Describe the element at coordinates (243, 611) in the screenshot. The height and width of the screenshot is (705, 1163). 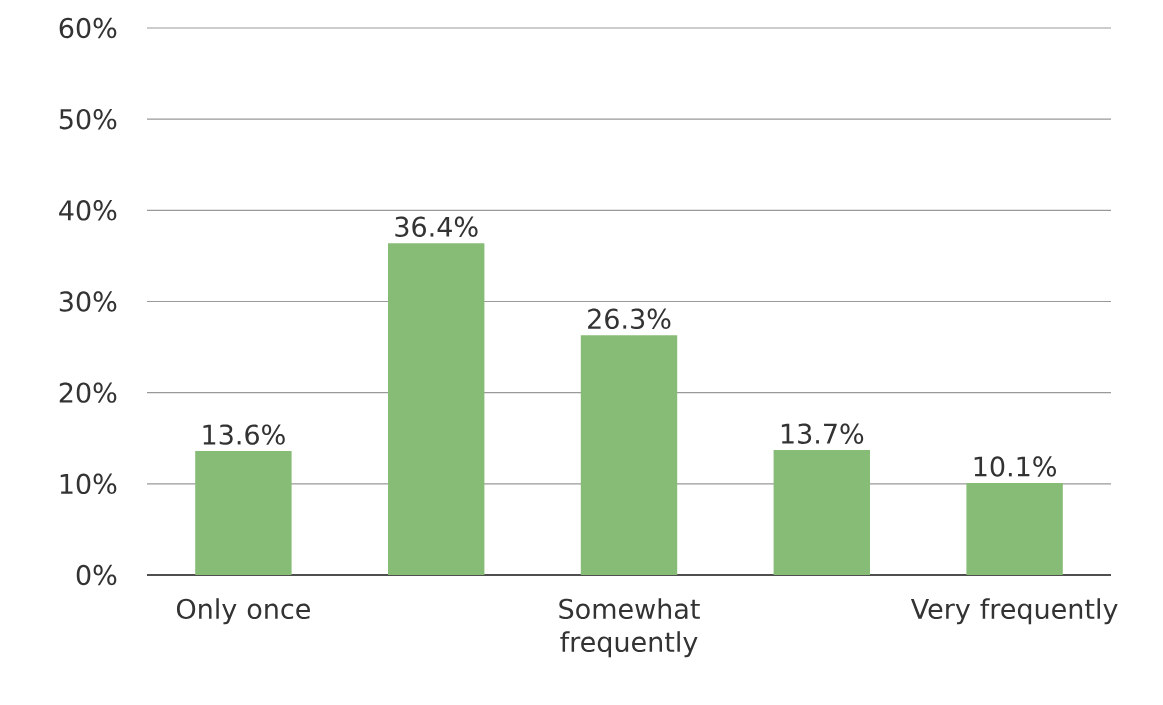
I see `x-tick-label: Only once` at that location.